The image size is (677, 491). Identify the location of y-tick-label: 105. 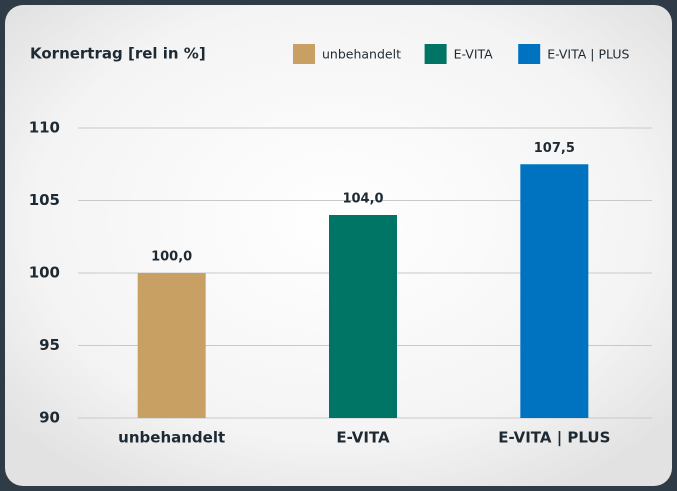
(44, 200).